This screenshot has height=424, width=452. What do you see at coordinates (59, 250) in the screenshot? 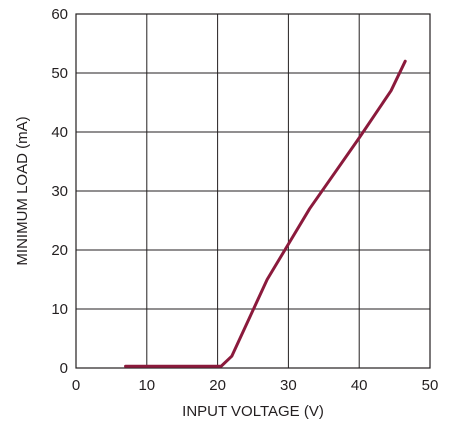
I see `y-tick-label-20: 20` at bounding box center [59, 250].